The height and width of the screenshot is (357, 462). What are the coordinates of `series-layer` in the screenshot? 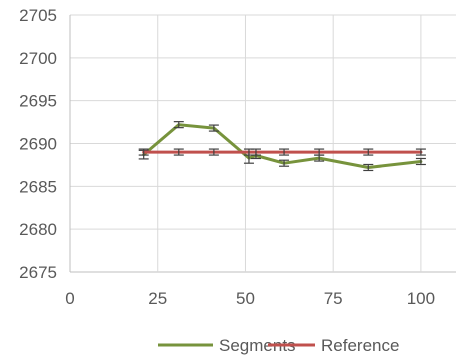 It's located at (282, 146).